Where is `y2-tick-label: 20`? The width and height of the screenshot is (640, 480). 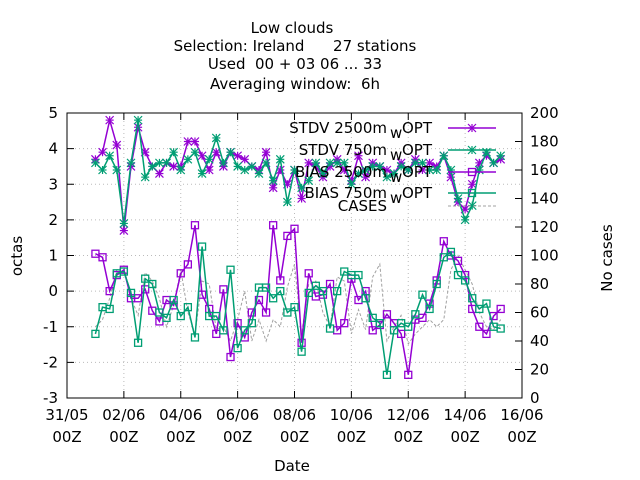 y2-tick-label: 20 is located at coordinates (539, 370).